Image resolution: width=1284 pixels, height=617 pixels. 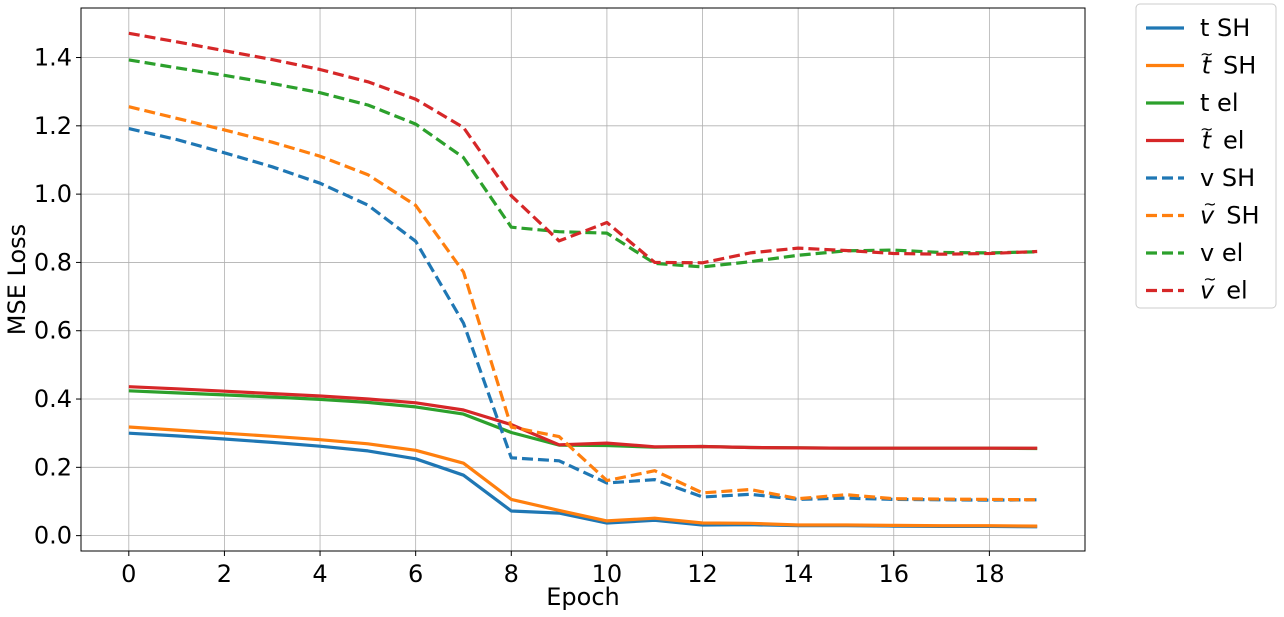 I want to click on x-tick-label: 6, so click(x=415, y=574).